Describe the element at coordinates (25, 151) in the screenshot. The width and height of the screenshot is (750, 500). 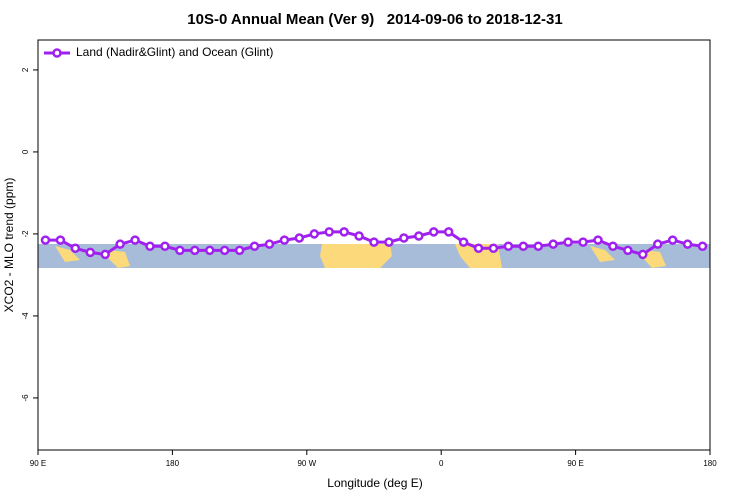
I see `y-tick-label: 0` at that location.